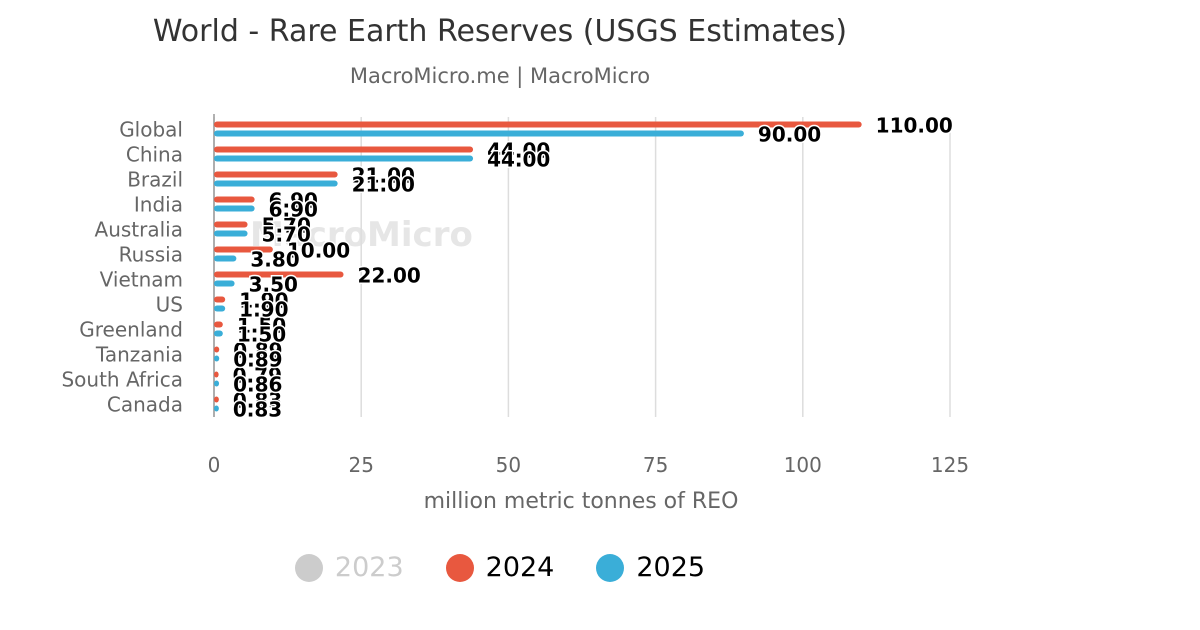 This screenshot has height=630, width=1200. Describe the element at coordinates (671, 567) in the screenshot. I see `legend-label: 2025` at that location.